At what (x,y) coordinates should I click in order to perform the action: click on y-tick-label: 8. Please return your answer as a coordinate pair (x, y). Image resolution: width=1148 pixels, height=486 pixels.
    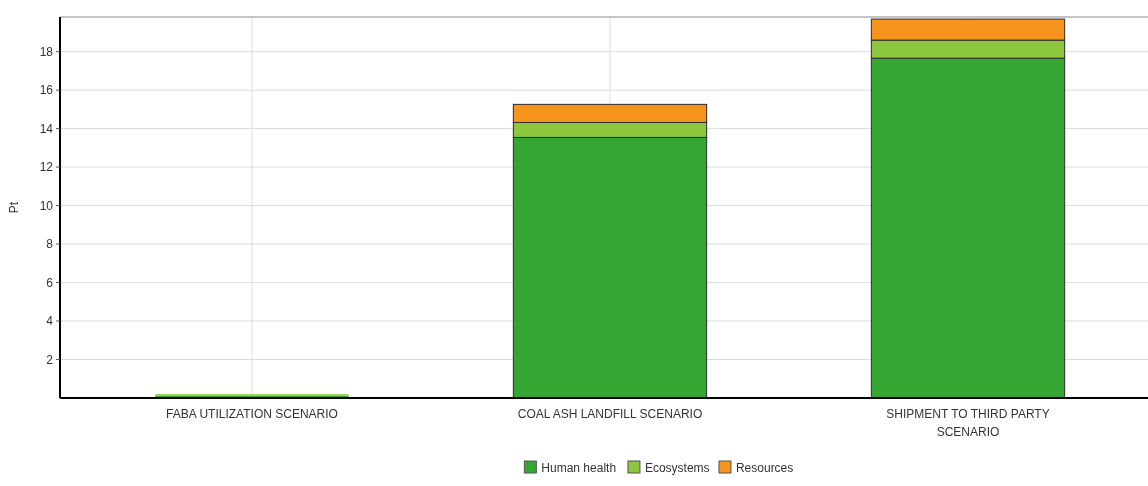
    Looking at the image, I should click on (50, 244).